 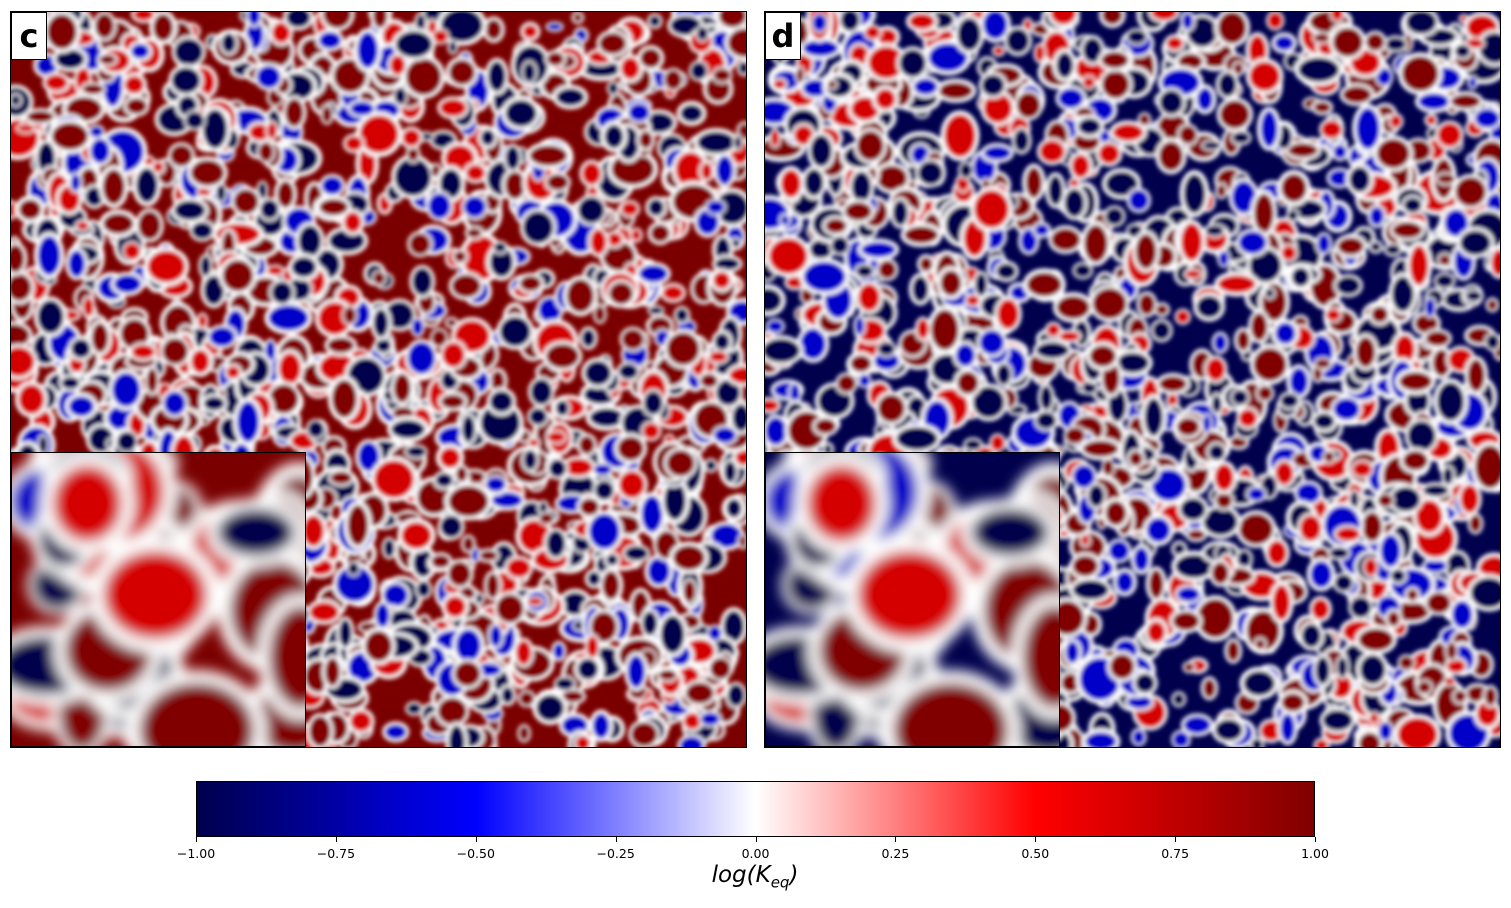 What do you see at coordinates (475, 853) in the screenshot?
I see `colorbar-tick-label: −0.50` at bounding box center [475, 853].